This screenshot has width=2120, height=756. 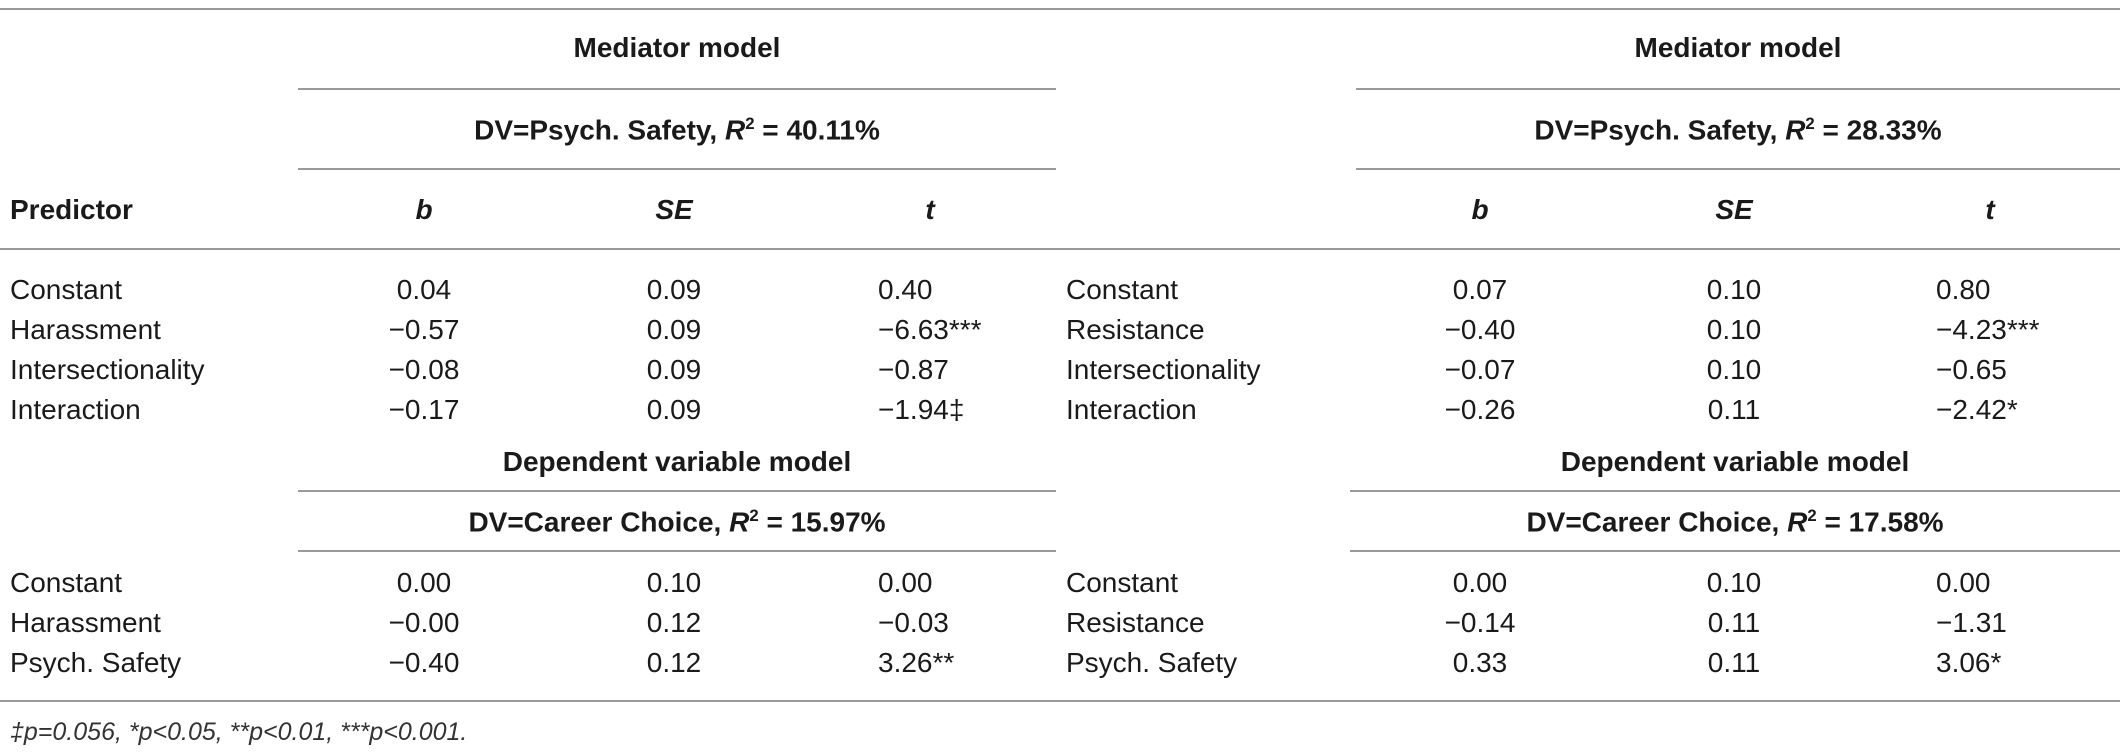 What do you see at coordinates (1988, 329) in the screenshot?
I see `t-cell: −4.23***` at bounding box center [1988, 329].